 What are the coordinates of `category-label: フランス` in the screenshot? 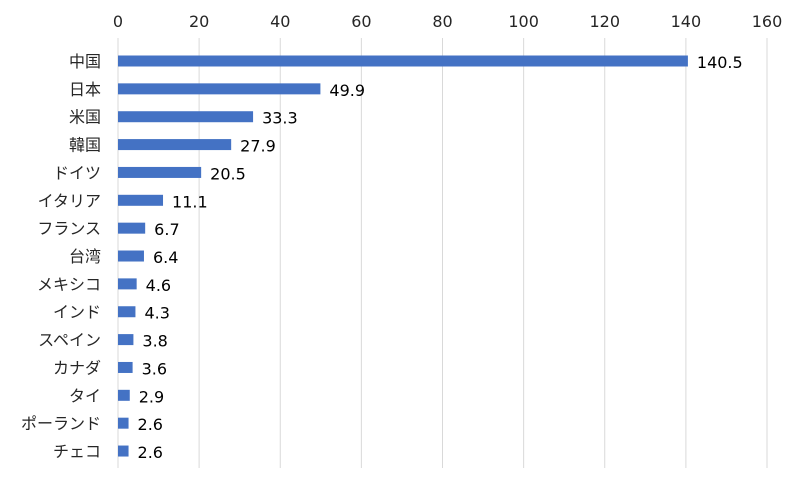 It's located at (69, 228).